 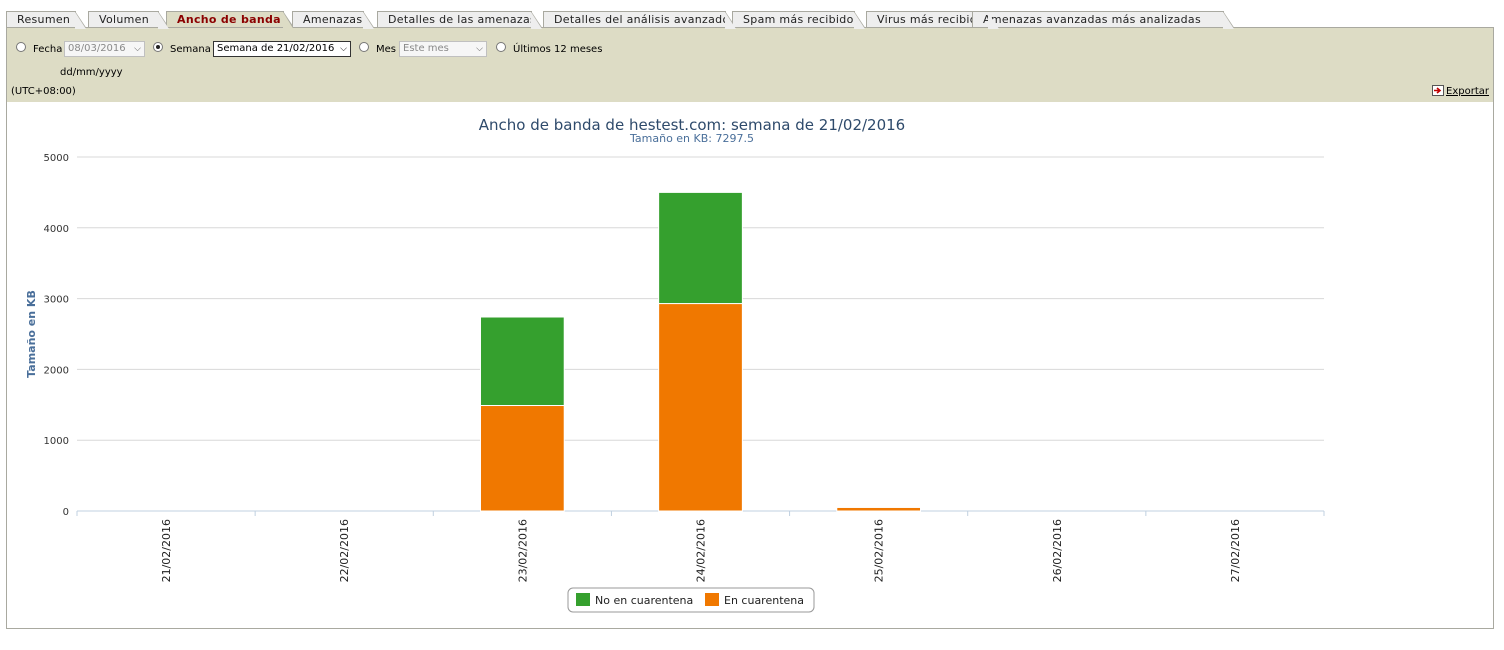 What do you see at coordinates (56, 441) in the screenshot?
I see `y-tick-label: 1000` at bounding box center [56, 441].